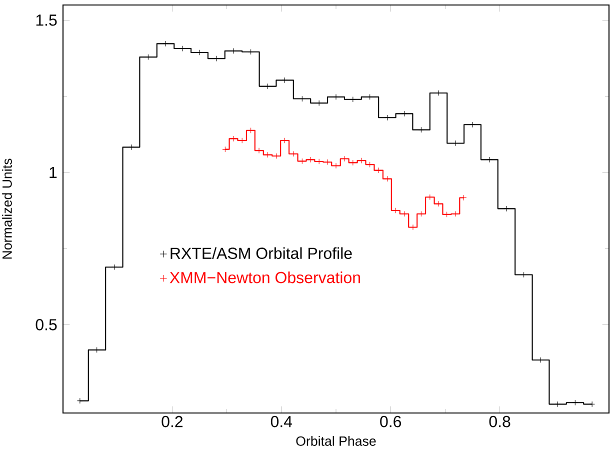 This screenshot has height=456, width=611. Describe the element at coordinates (172, 422) in the screenshot. I see `x-tick-label: 0.2` at that location.